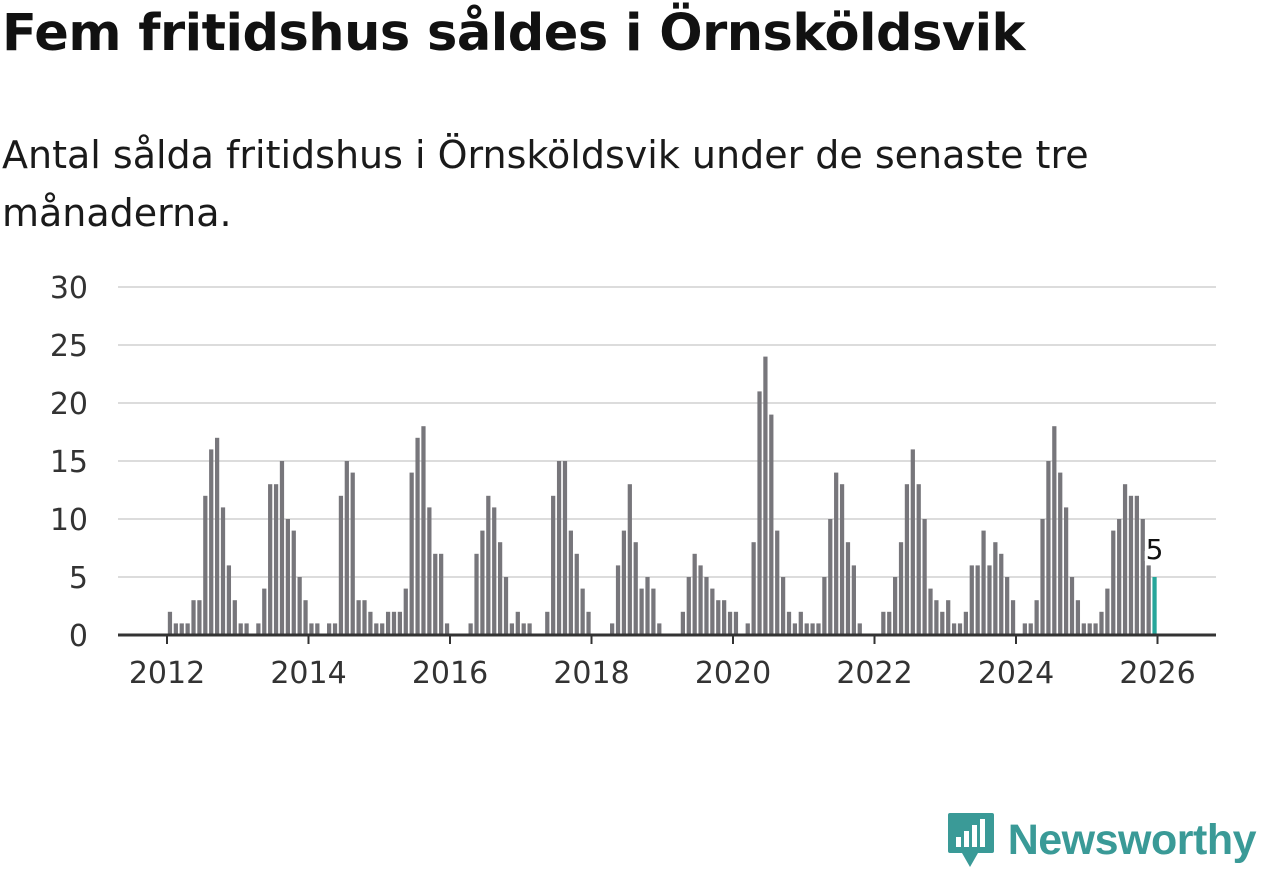 The height and width of the screenshot is (879, 1262). What do you see at coordinates (1016, 673) in the screenshot?
I see `x-tick-label: 2024` at bounding box center [1016, 673].